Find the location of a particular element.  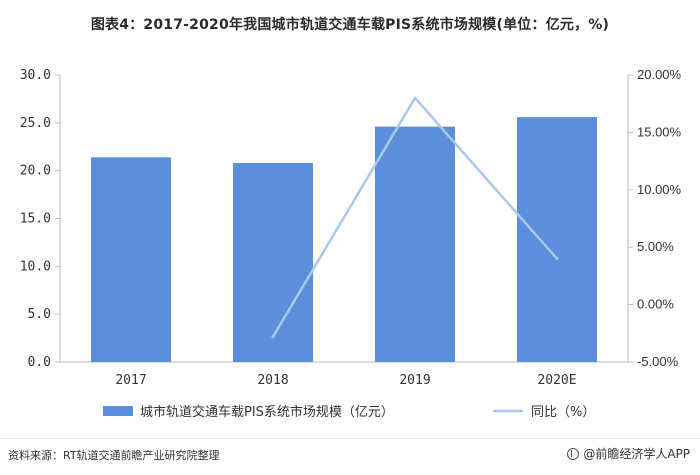

yoy-point-2018 is located at coordinates (273, 337).